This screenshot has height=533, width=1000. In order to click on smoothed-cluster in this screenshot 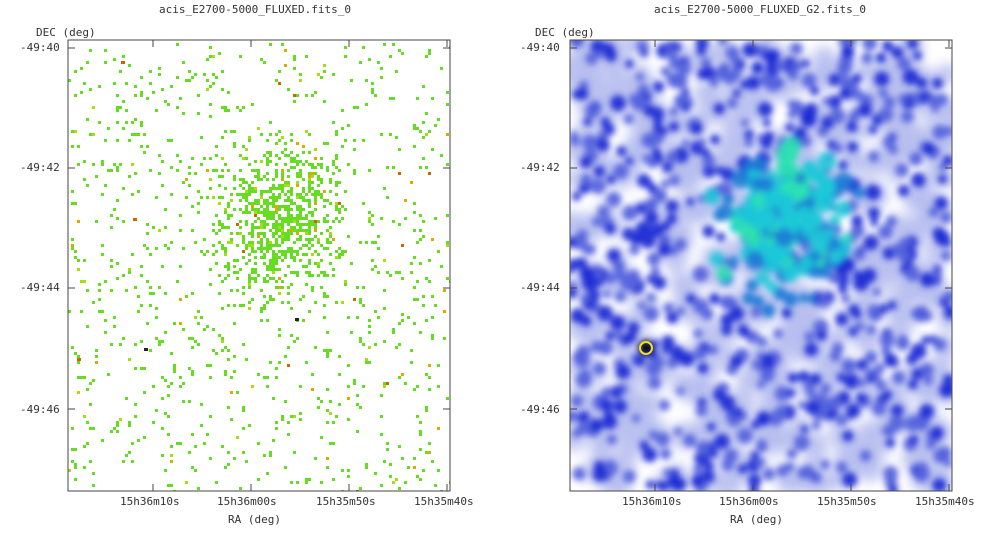, I will do `click(724, 273)`.